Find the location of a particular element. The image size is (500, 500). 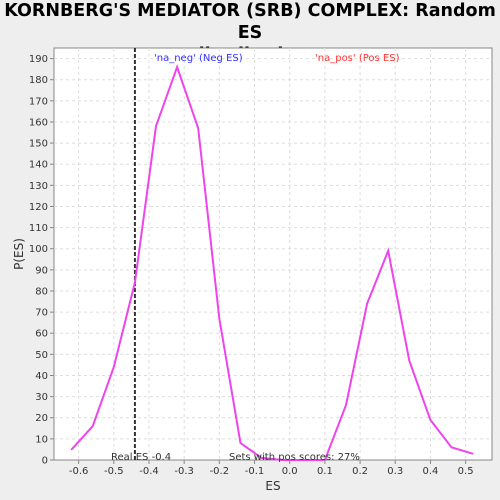

x-tick-label: -0.1 is located at coordinates (255, 471).